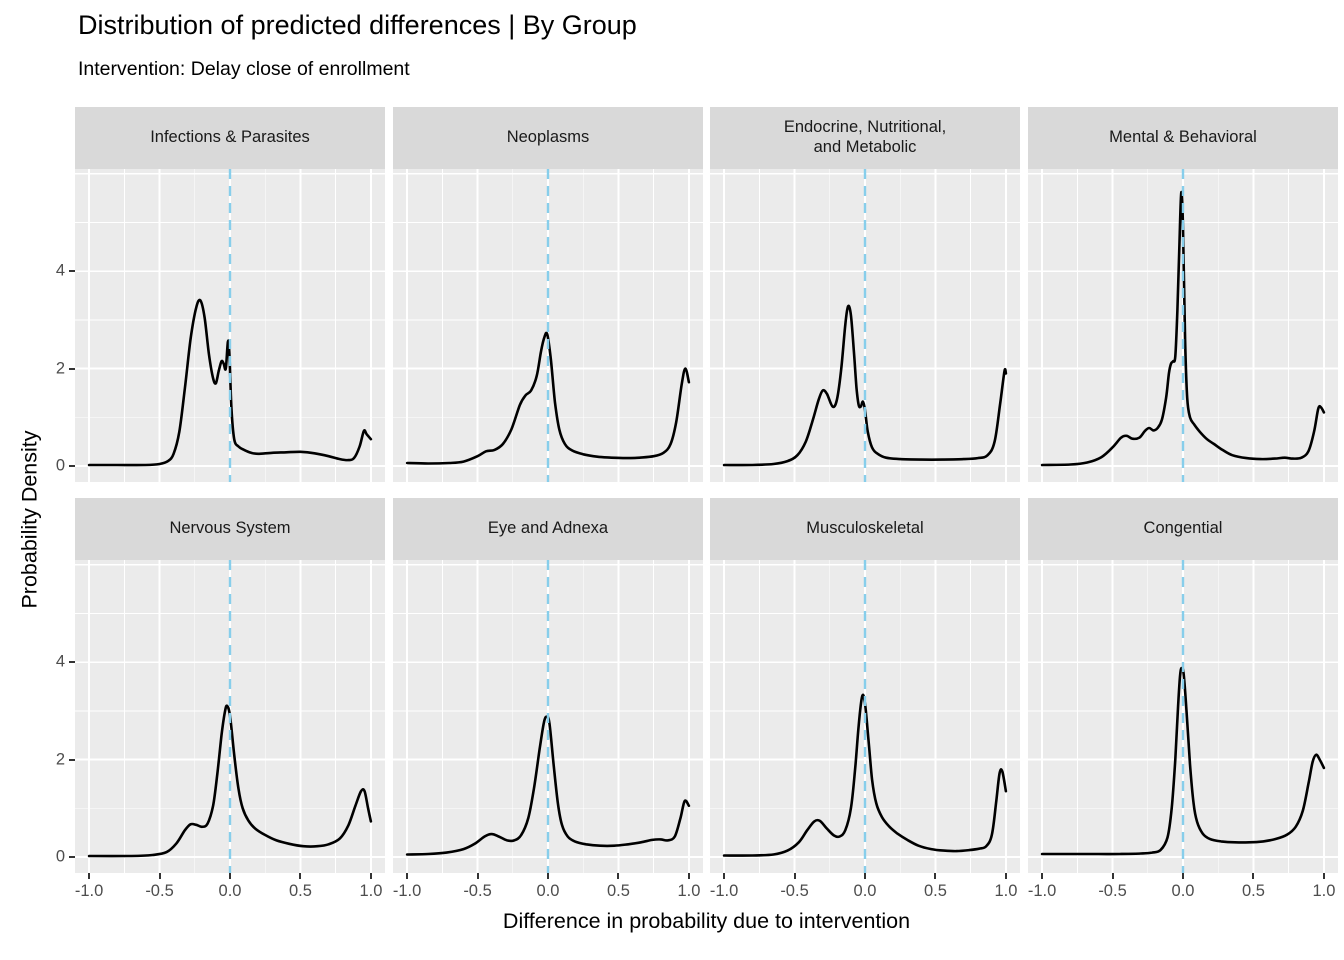 This screenshot has height=960, width=1344. I want to click on facet-label: Infections & Parasites, so click(230, 137).